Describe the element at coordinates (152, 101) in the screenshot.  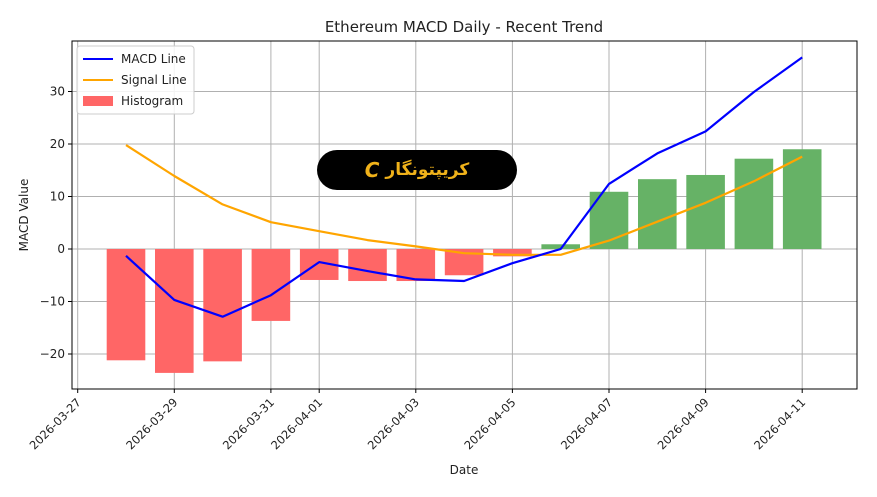
I see `legend-histogram-label: Histogram` at that location.